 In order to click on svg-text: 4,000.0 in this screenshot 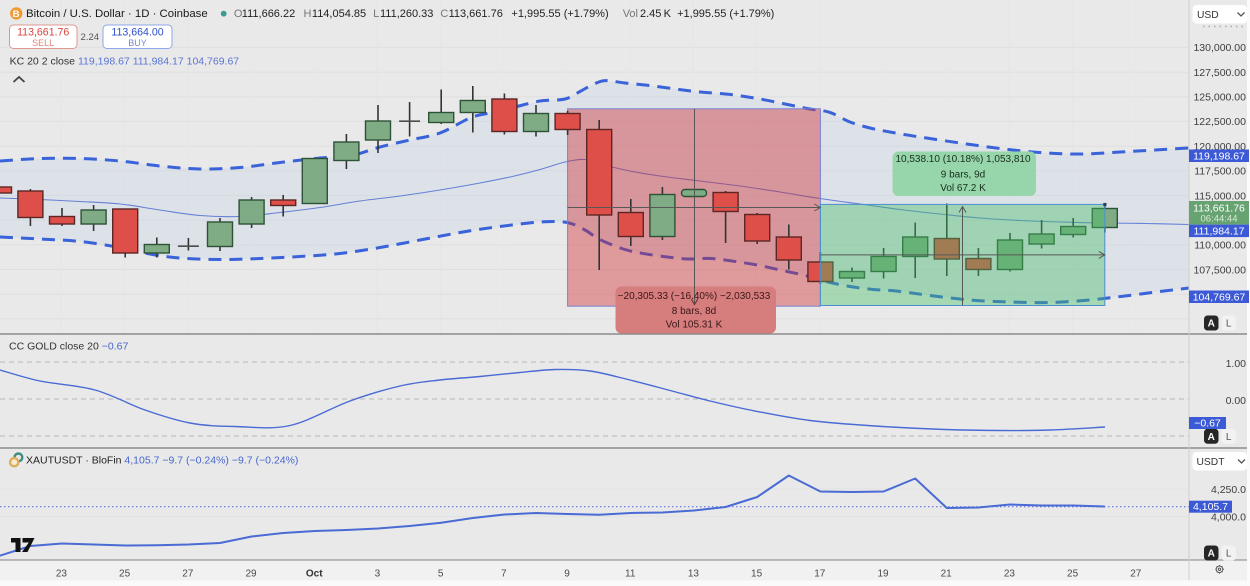, I will do `click(1228, 517)`.